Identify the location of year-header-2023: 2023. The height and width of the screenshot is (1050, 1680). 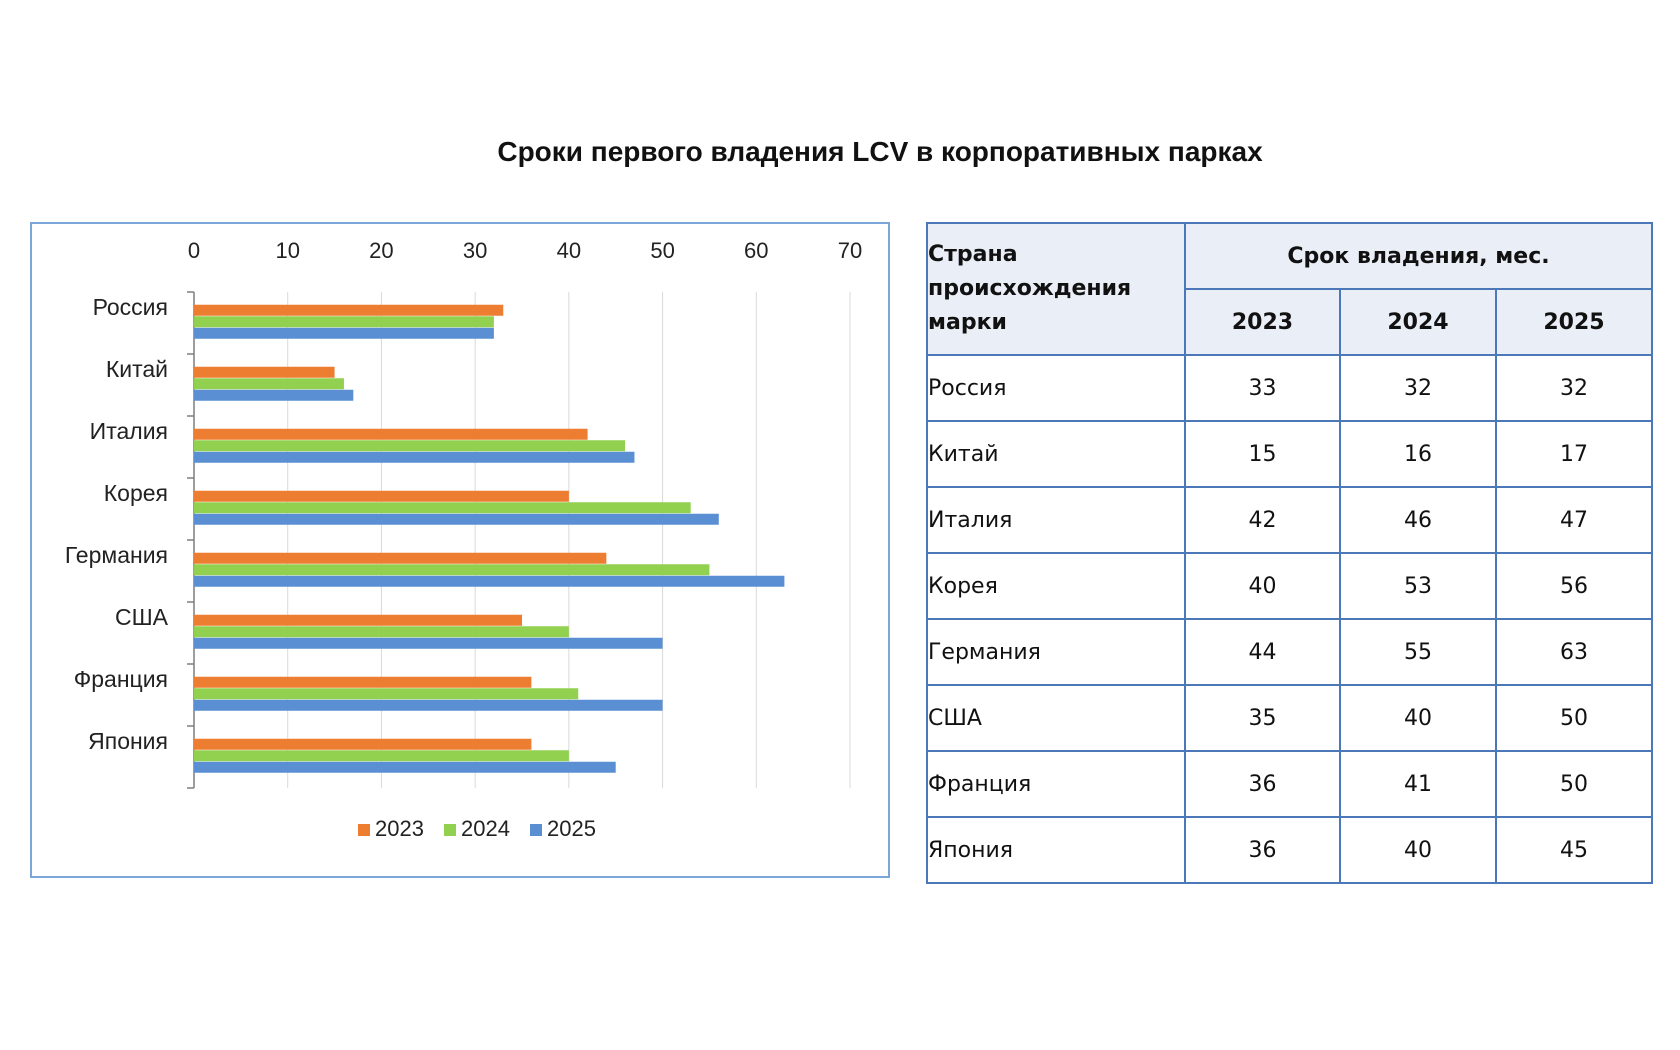
(1262, 322).